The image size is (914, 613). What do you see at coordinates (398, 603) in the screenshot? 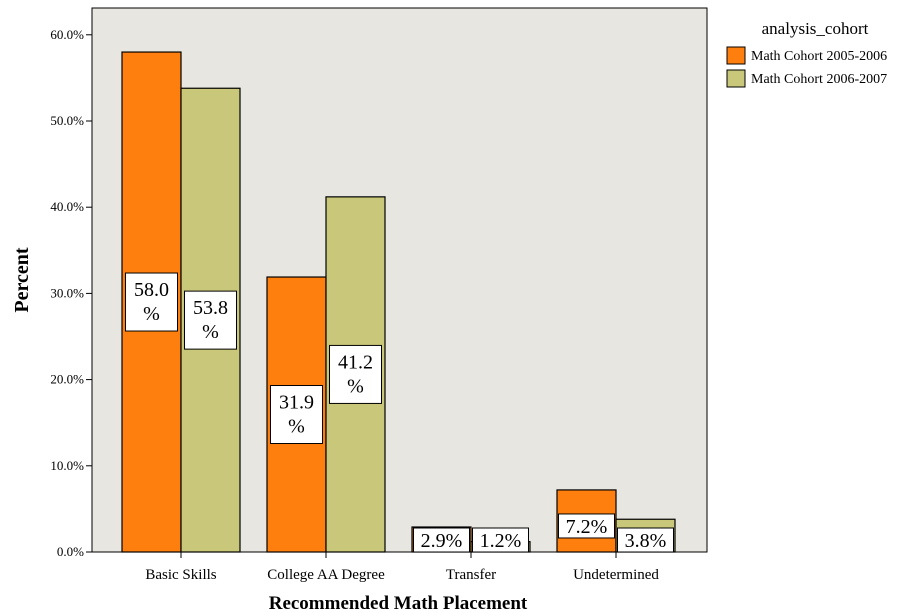
I see `x-axis-title: Recommended Math Placement` at bounding box center [398, 603].